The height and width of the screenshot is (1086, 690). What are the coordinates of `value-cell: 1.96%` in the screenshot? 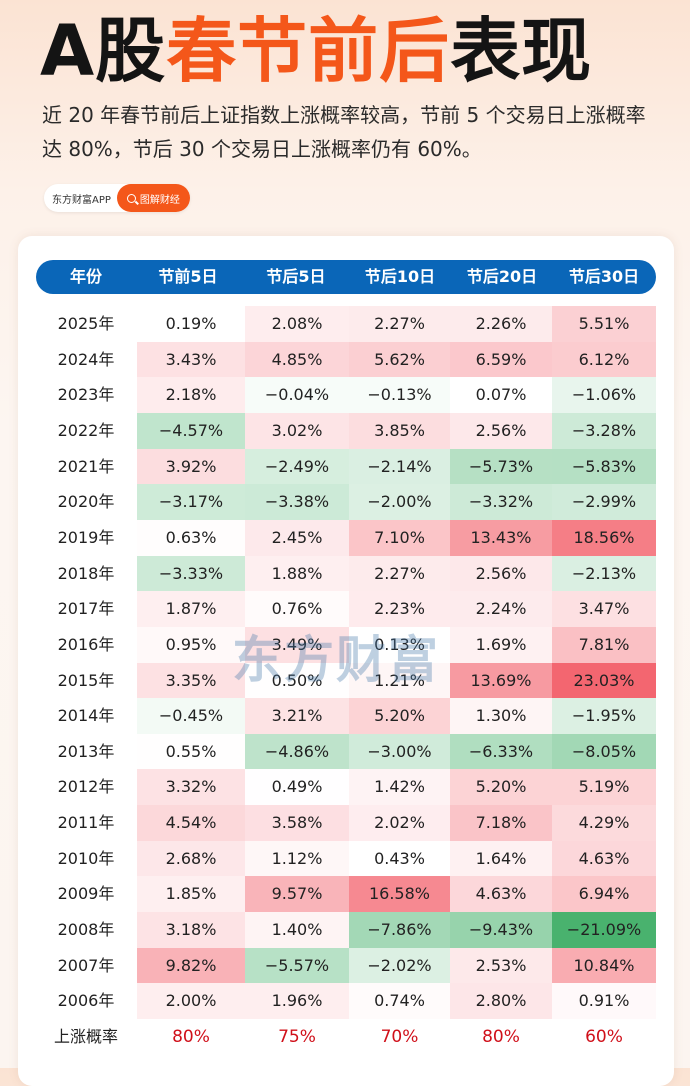 It's located at (297, 1001).